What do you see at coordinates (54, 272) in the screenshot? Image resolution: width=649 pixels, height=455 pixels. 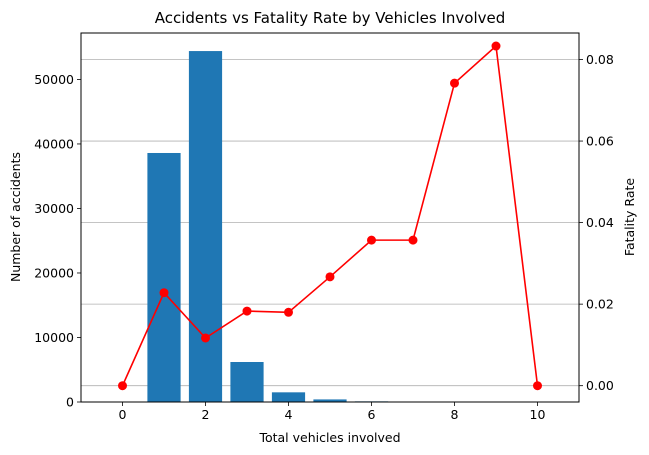 I see `y-left-tick-label-20000: 20000` at bounding box center [54, 272].